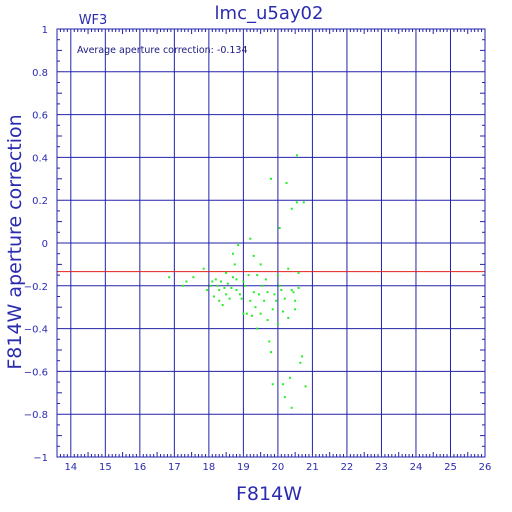 This screenshot has width=512, height=512. What do you see at coordinates (277, 467) in the screenshot?
I see `x-tick-labels: 14 15 16 17 18 19 20 21 22 23 24 25 26` at bounding box center [277, 467].